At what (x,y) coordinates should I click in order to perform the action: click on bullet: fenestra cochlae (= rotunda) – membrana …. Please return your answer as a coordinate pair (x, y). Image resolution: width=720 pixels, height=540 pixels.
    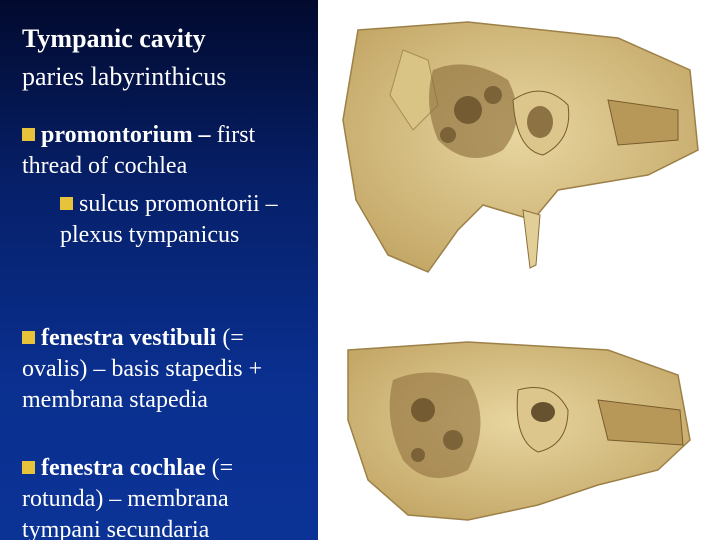
    Looking at the image, I should click on (167, 496).